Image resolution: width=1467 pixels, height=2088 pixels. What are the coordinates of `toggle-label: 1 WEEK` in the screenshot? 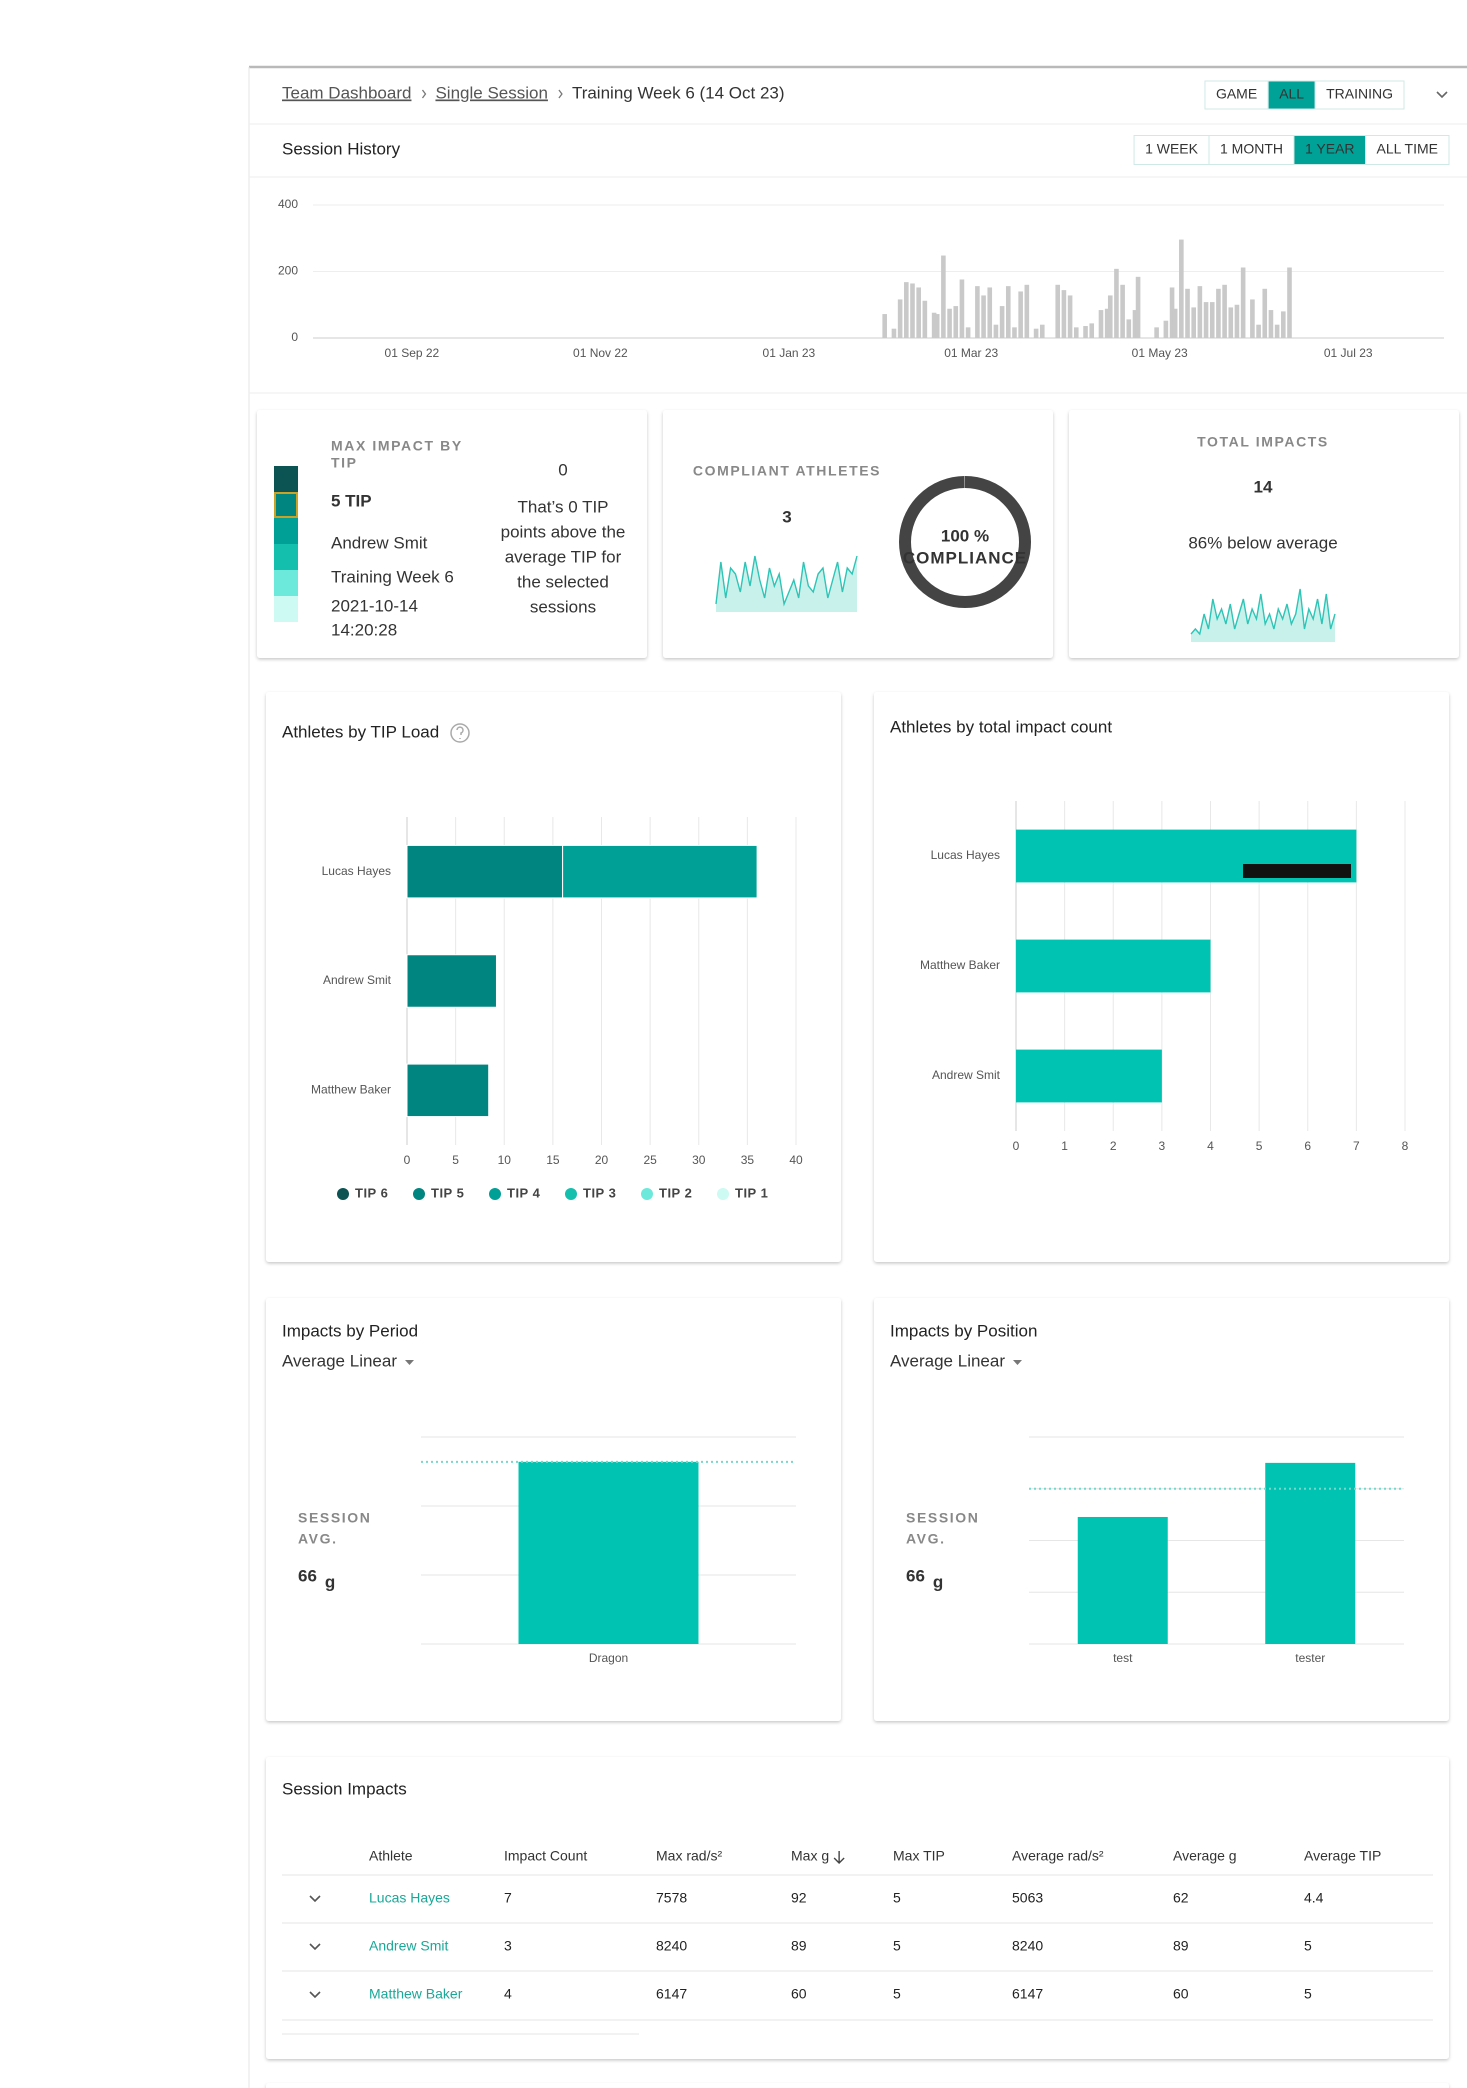 It's located at (1172, 149).